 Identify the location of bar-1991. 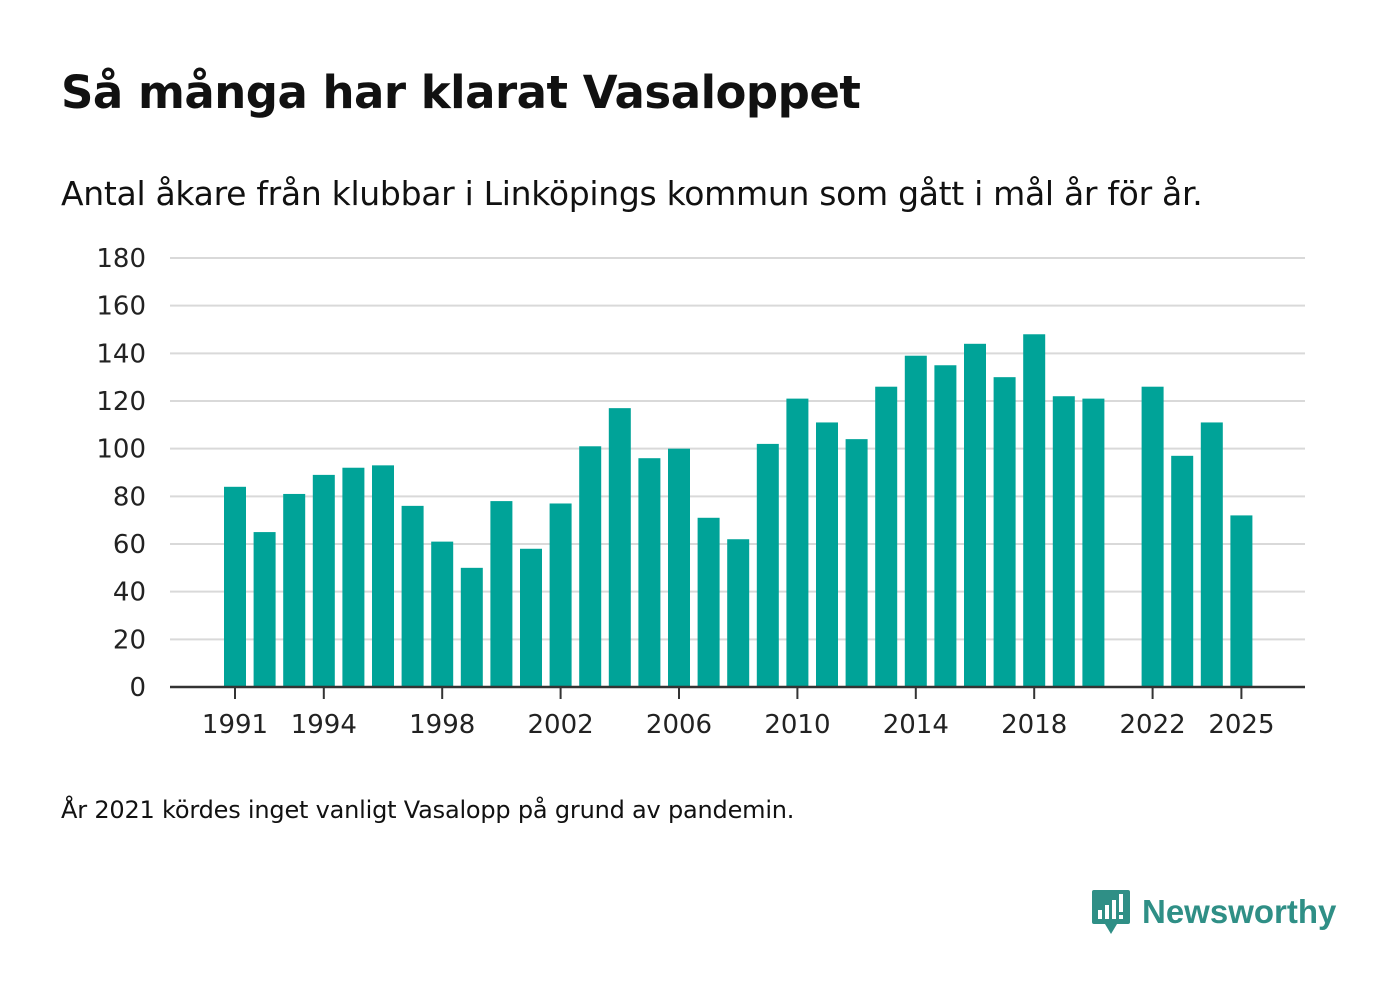
(235, 586).